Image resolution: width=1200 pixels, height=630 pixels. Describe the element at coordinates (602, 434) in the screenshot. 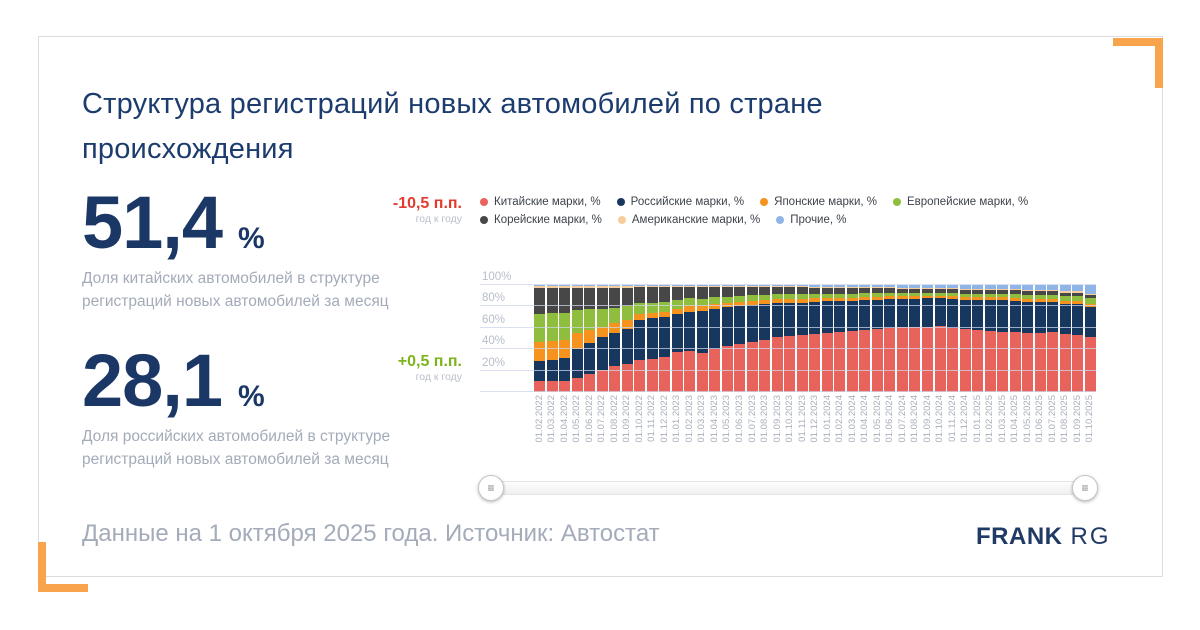

I see `x-tick: 01.07.2022` at that location.